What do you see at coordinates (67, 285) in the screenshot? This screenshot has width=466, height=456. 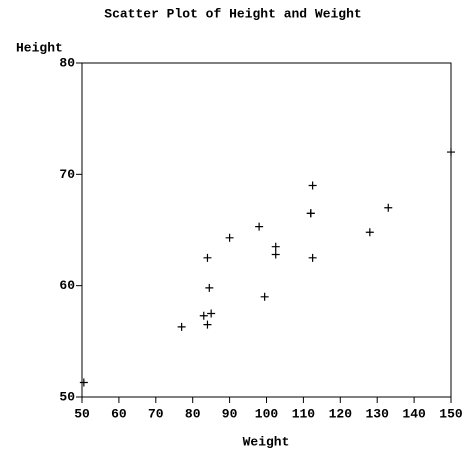 I see `y-tick-label: 60` at bounding box center [67, 285].